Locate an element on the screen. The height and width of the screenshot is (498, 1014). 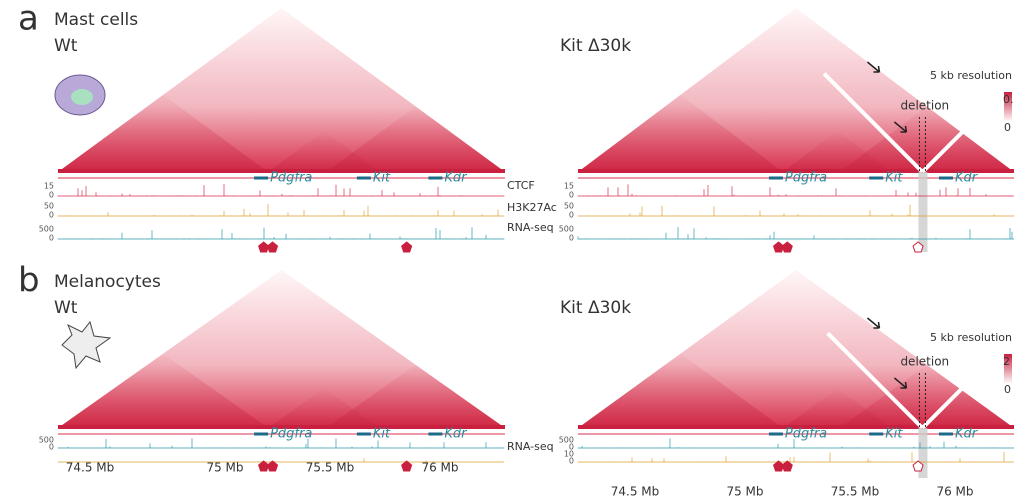
cell-type: Mast cells is located at coordinates (96, 20).